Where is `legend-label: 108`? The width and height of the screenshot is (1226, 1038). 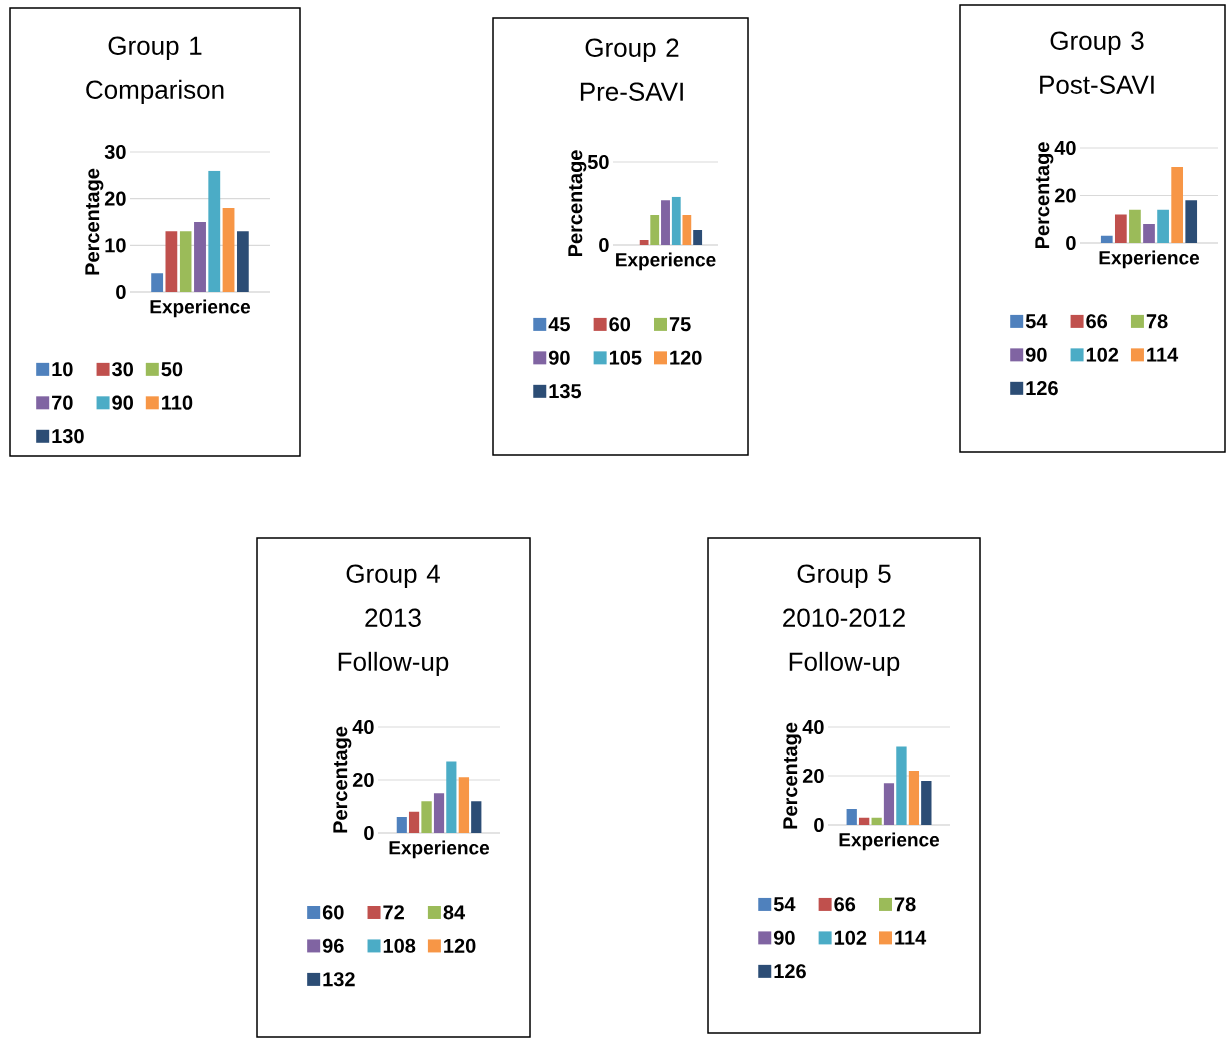
legend-label: 108 is located at coordinates (399, 945).